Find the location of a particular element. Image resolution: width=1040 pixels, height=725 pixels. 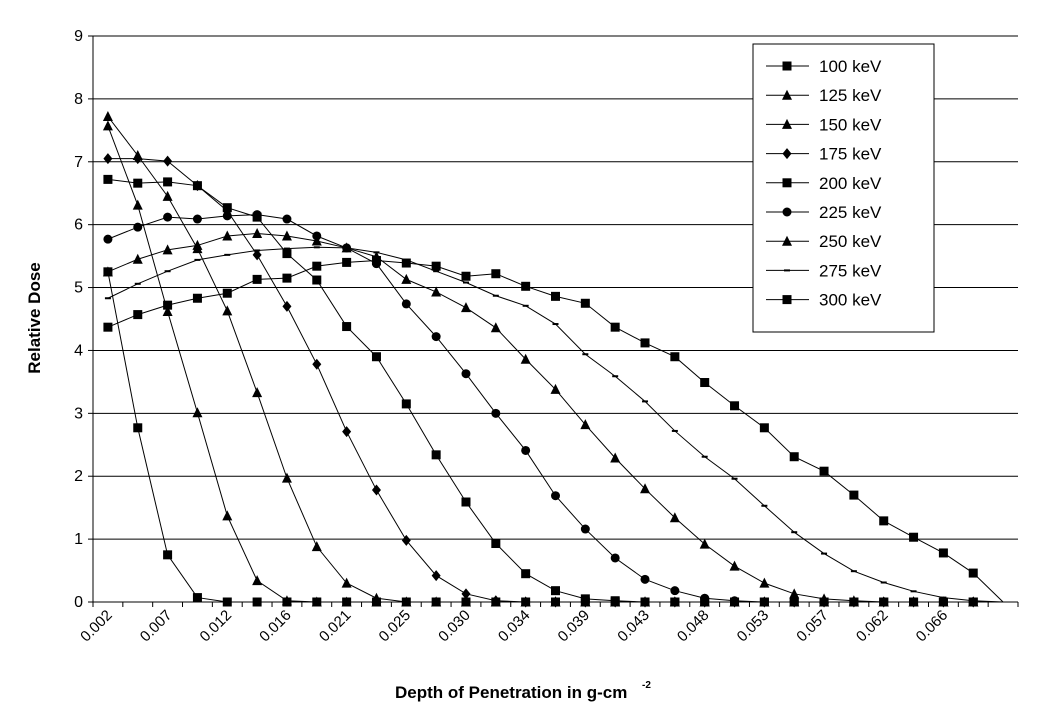

legend-item: 100 keV is located at coordinates (824, 66).